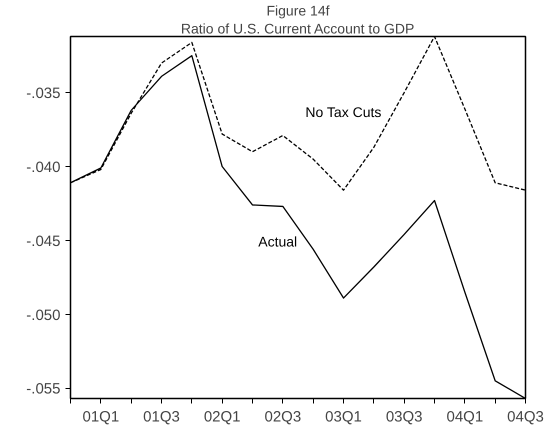 The height and width of the screenshot is (428, 553). Describe the element at coordinates (525, 417) in the screenshot. I see `x-tick-label: 04Q3` at that location.